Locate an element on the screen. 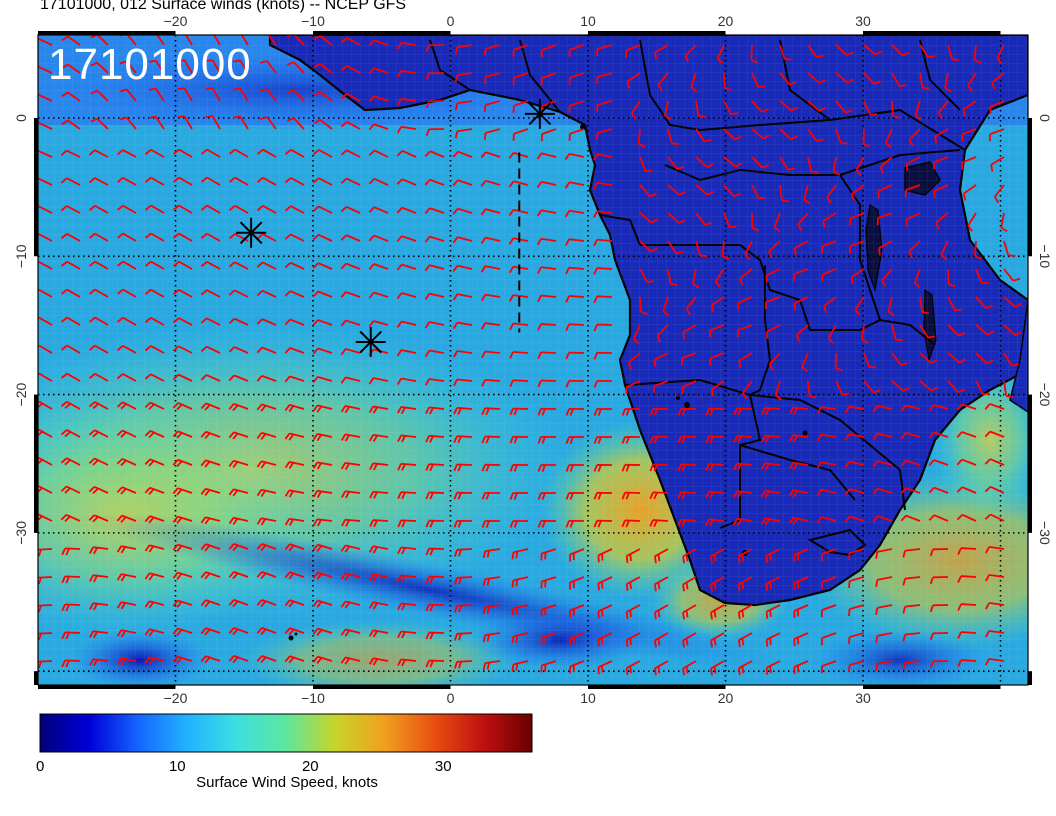 This screenshot has height=816, width=1056. axis-bar-left is located at coordinates (36, 463).